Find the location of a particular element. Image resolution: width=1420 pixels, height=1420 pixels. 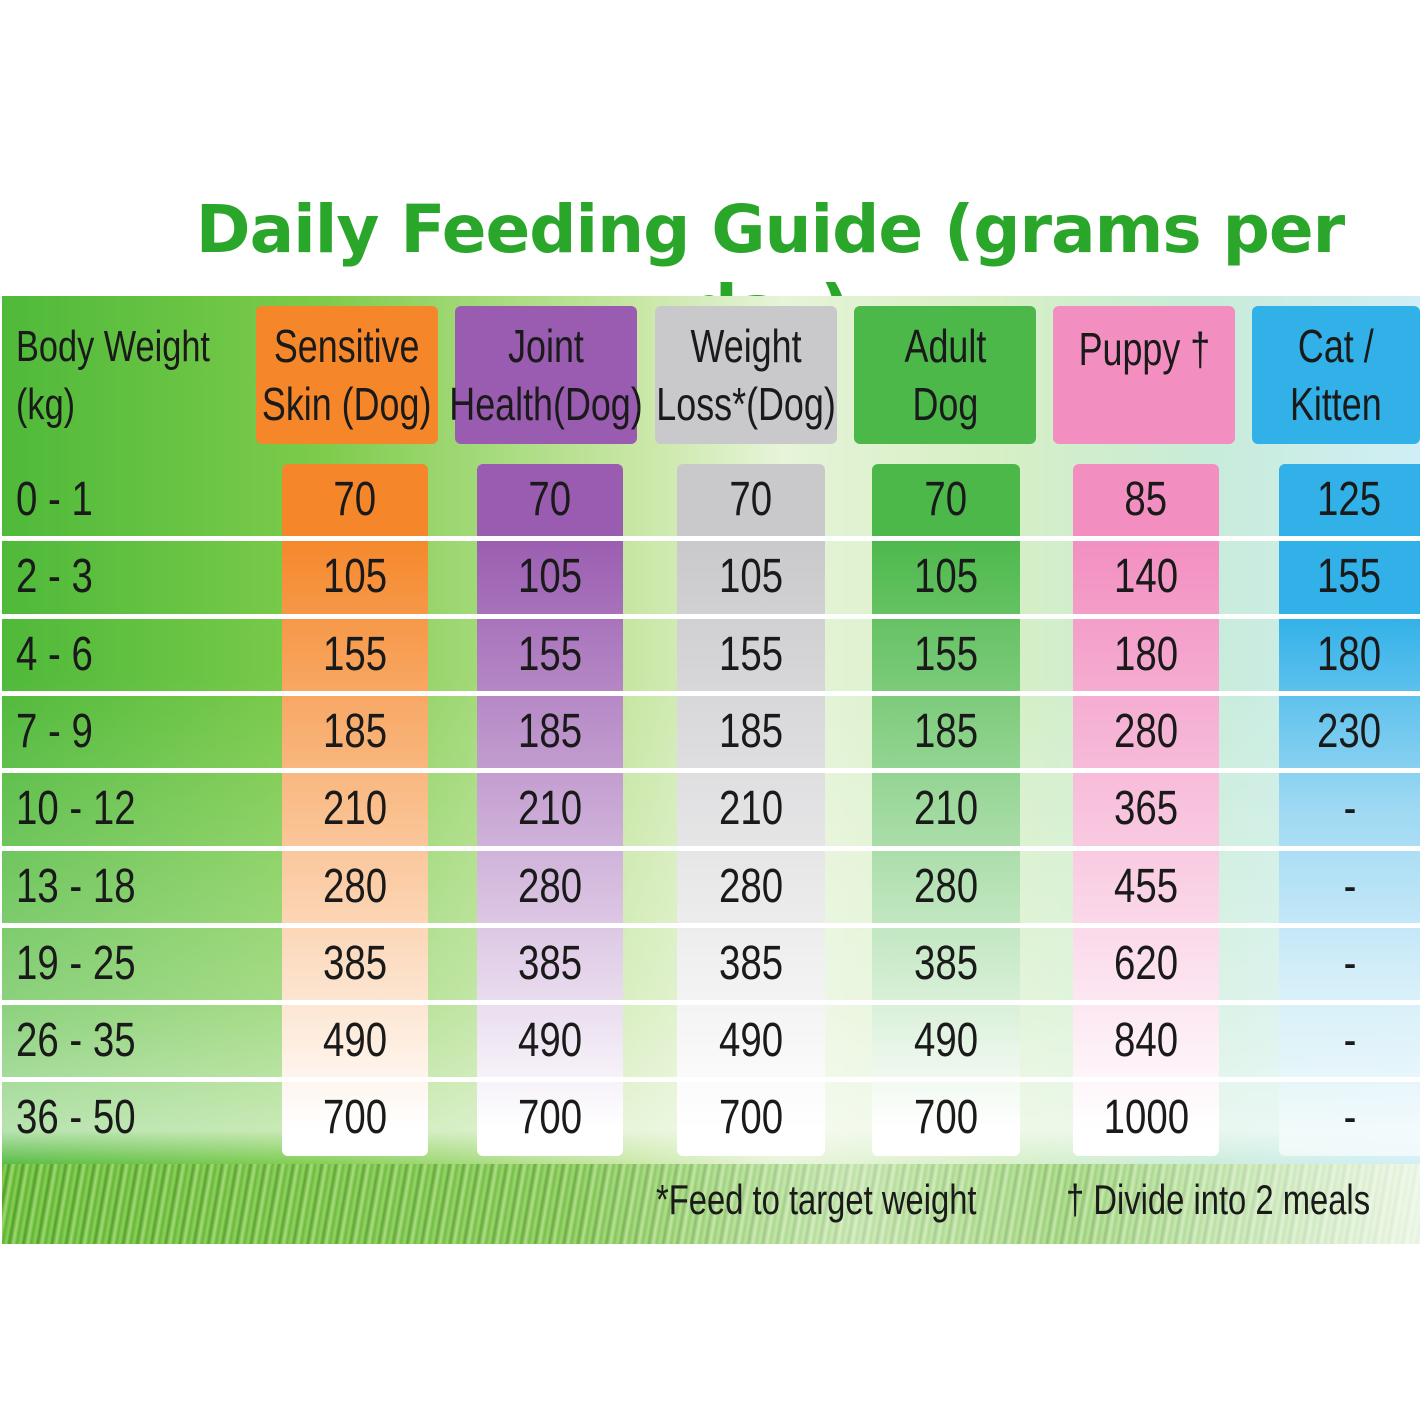

value-cell-cat-kitten: 230 is located at coordinates (1349, 732).